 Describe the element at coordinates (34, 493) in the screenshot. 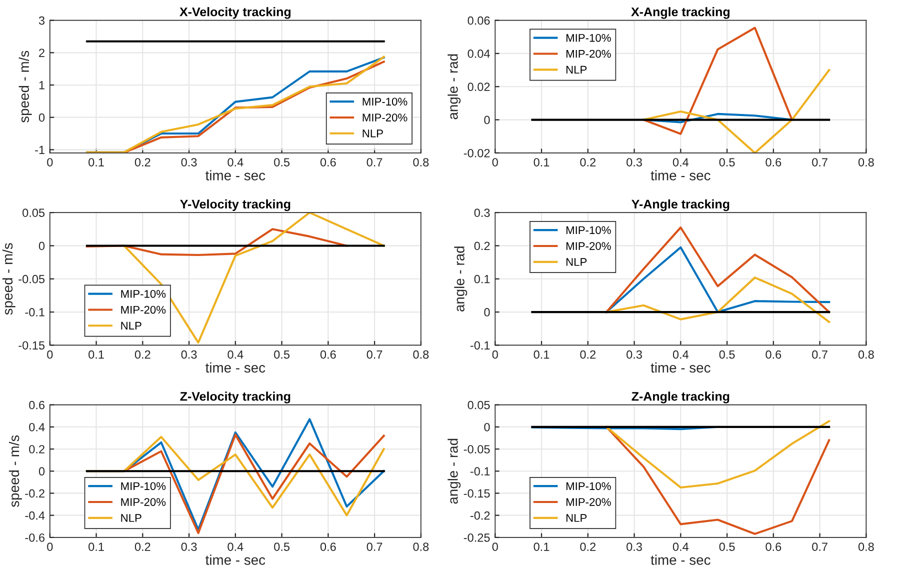

I see `y-tick-label: -0.2` at that location.